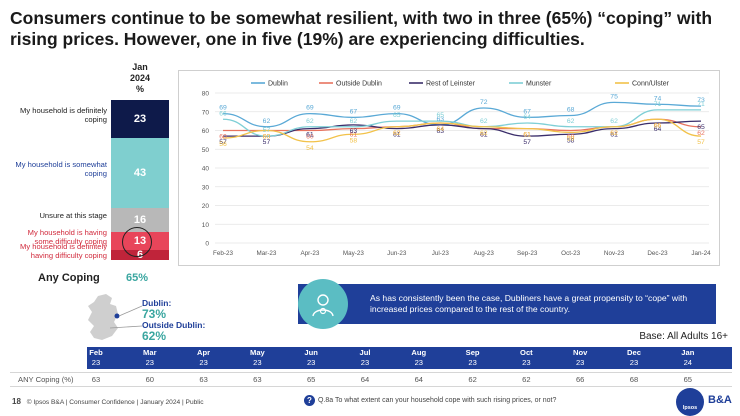 This screenshot has height=416, width=740. I want to click on y-tick-label: 70, so click(206, 112).